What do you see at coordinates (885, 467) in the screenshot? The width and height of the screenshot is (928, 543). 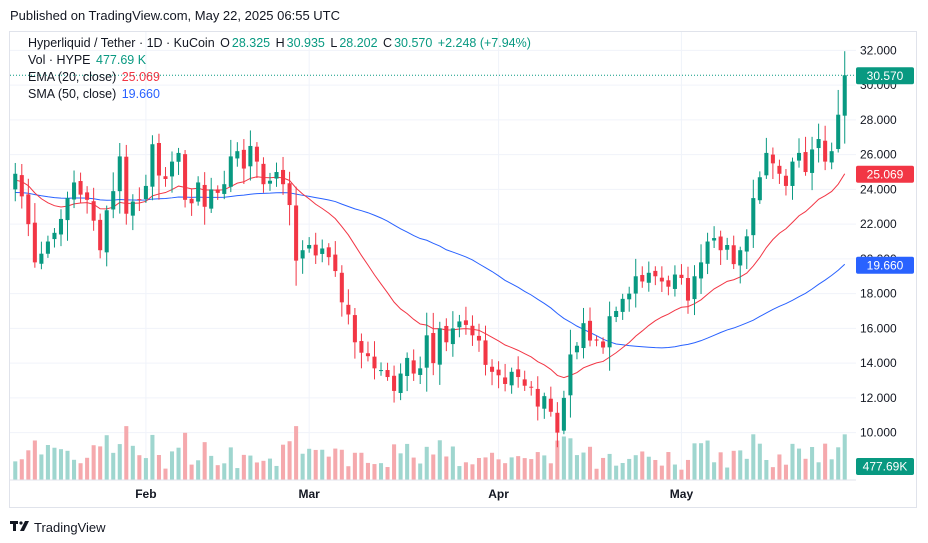 I see `volume-tag: 477.69K` at bounding box center [885, 467].